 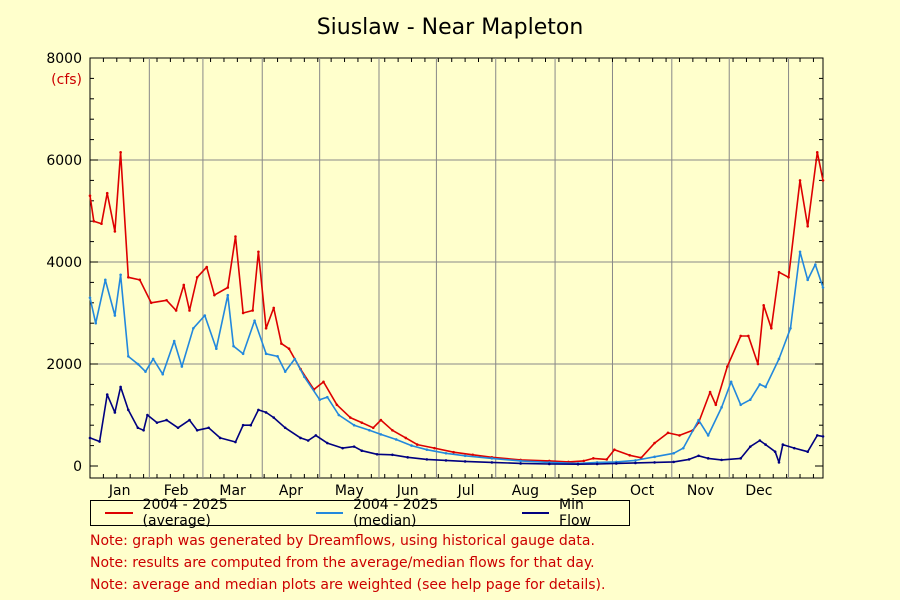 I want to click on y-tick-label: 0, so click(x=77, y=467).